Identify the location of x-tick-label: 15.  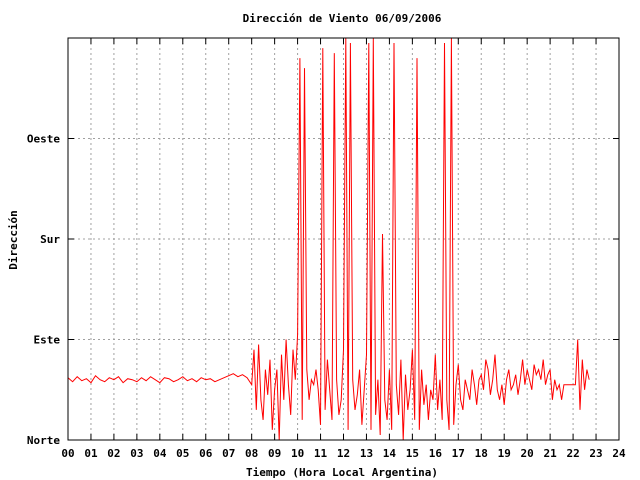
(412, 453).